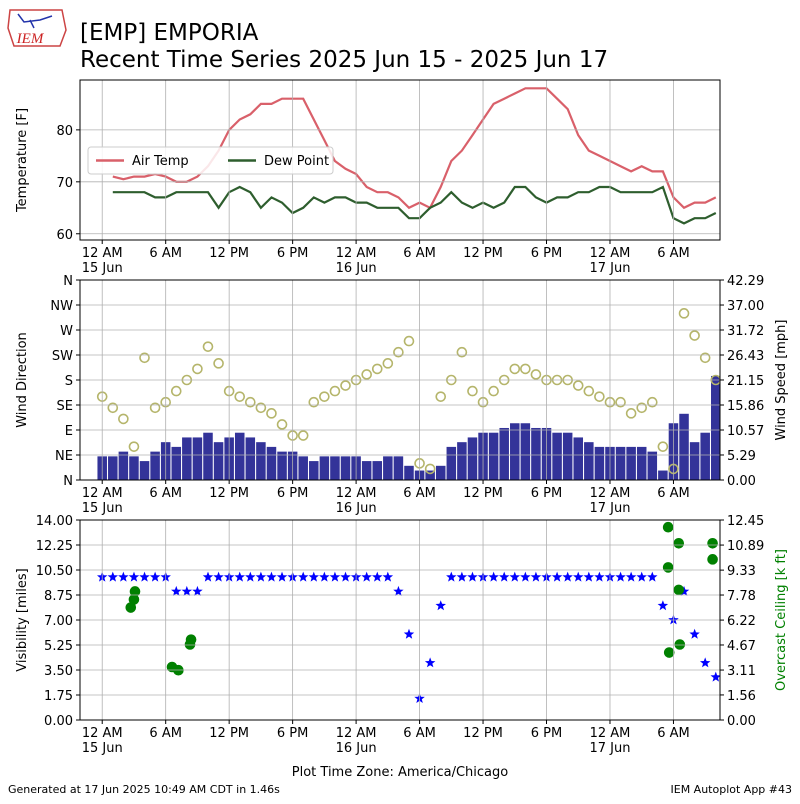 Image resolution: width=800 pixels, height=804 pixels. Describe the element at coordinates (58, 646) in the screenshot. I see `y-tick-label: 5.25` at that location.